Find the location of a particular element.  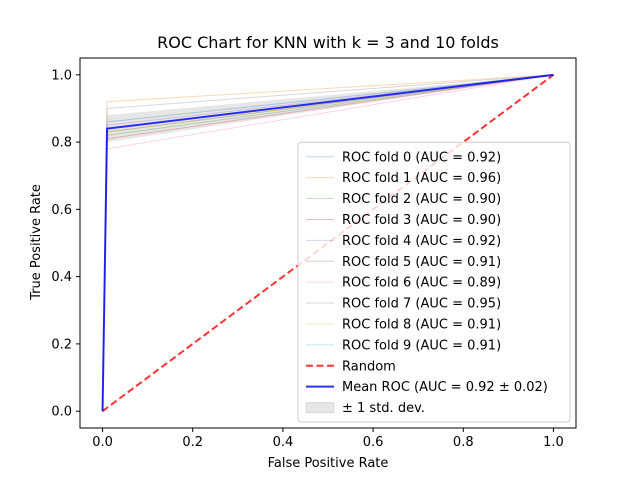

x-tick-label: 1.0 is located at coordinates (553, 442).